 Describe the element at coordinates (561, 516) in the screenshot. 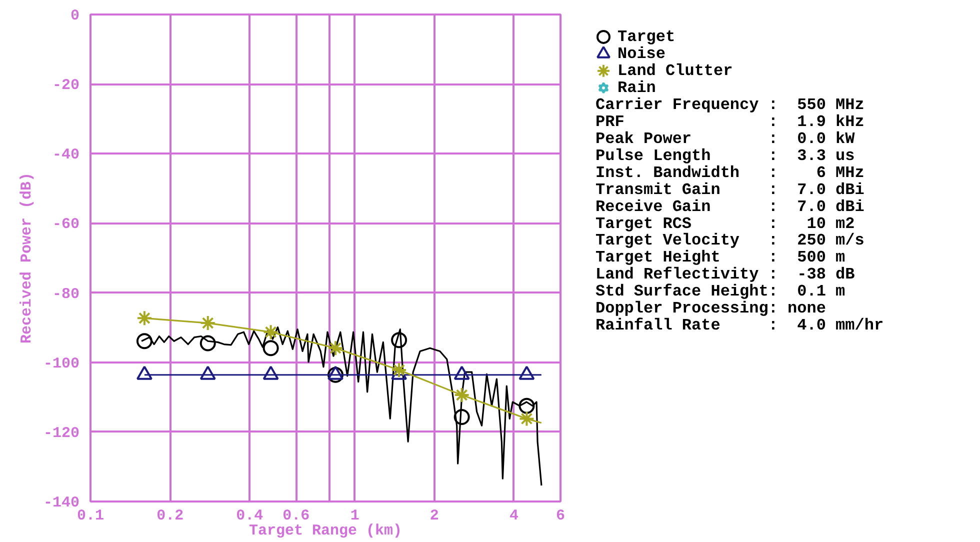

I see `x-tick-label: 6` at that location.